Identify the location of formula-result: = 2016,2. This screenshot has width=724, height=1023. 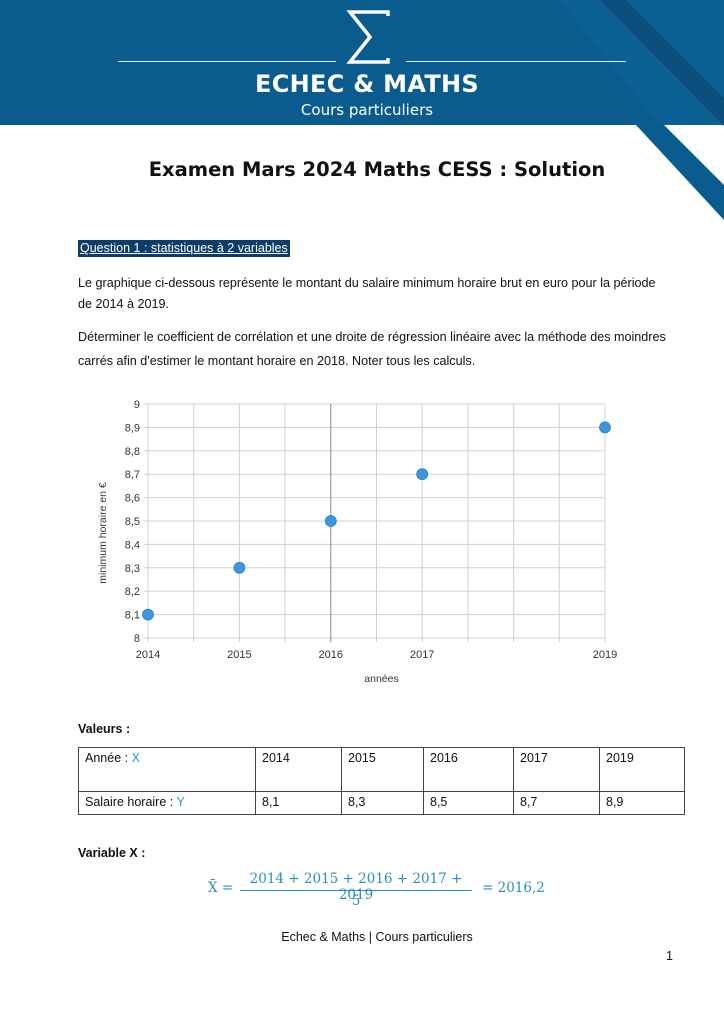
(513, 888).